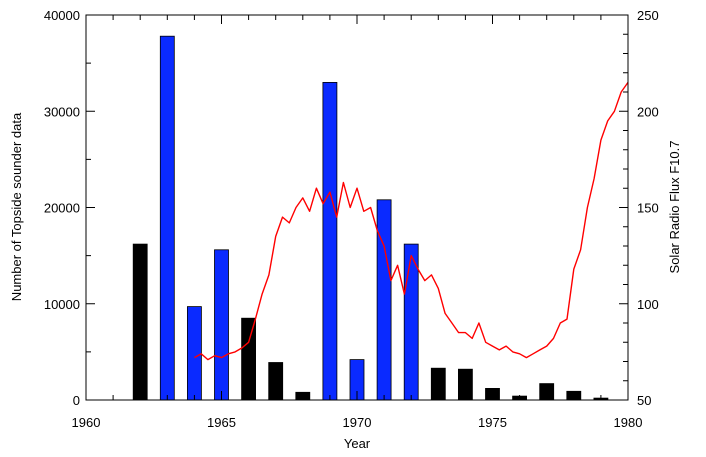 The image size is (706, 457). What do you see at coordinates (62, 111) in the screenshot?
I see `y-tick-label-30000: 30000` at bounding box center [62, 111].